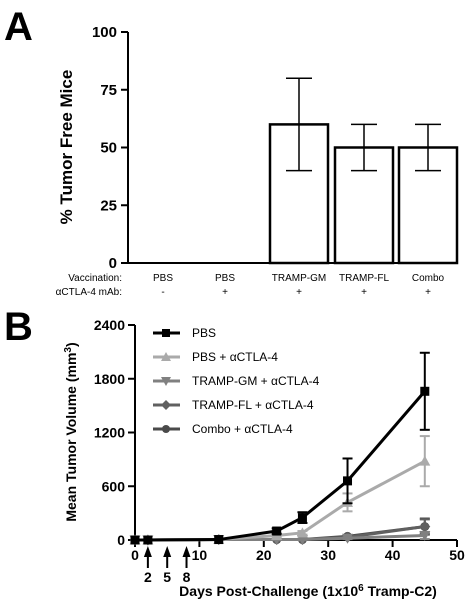  I want to click on data-point-circle, so click(166, 429).